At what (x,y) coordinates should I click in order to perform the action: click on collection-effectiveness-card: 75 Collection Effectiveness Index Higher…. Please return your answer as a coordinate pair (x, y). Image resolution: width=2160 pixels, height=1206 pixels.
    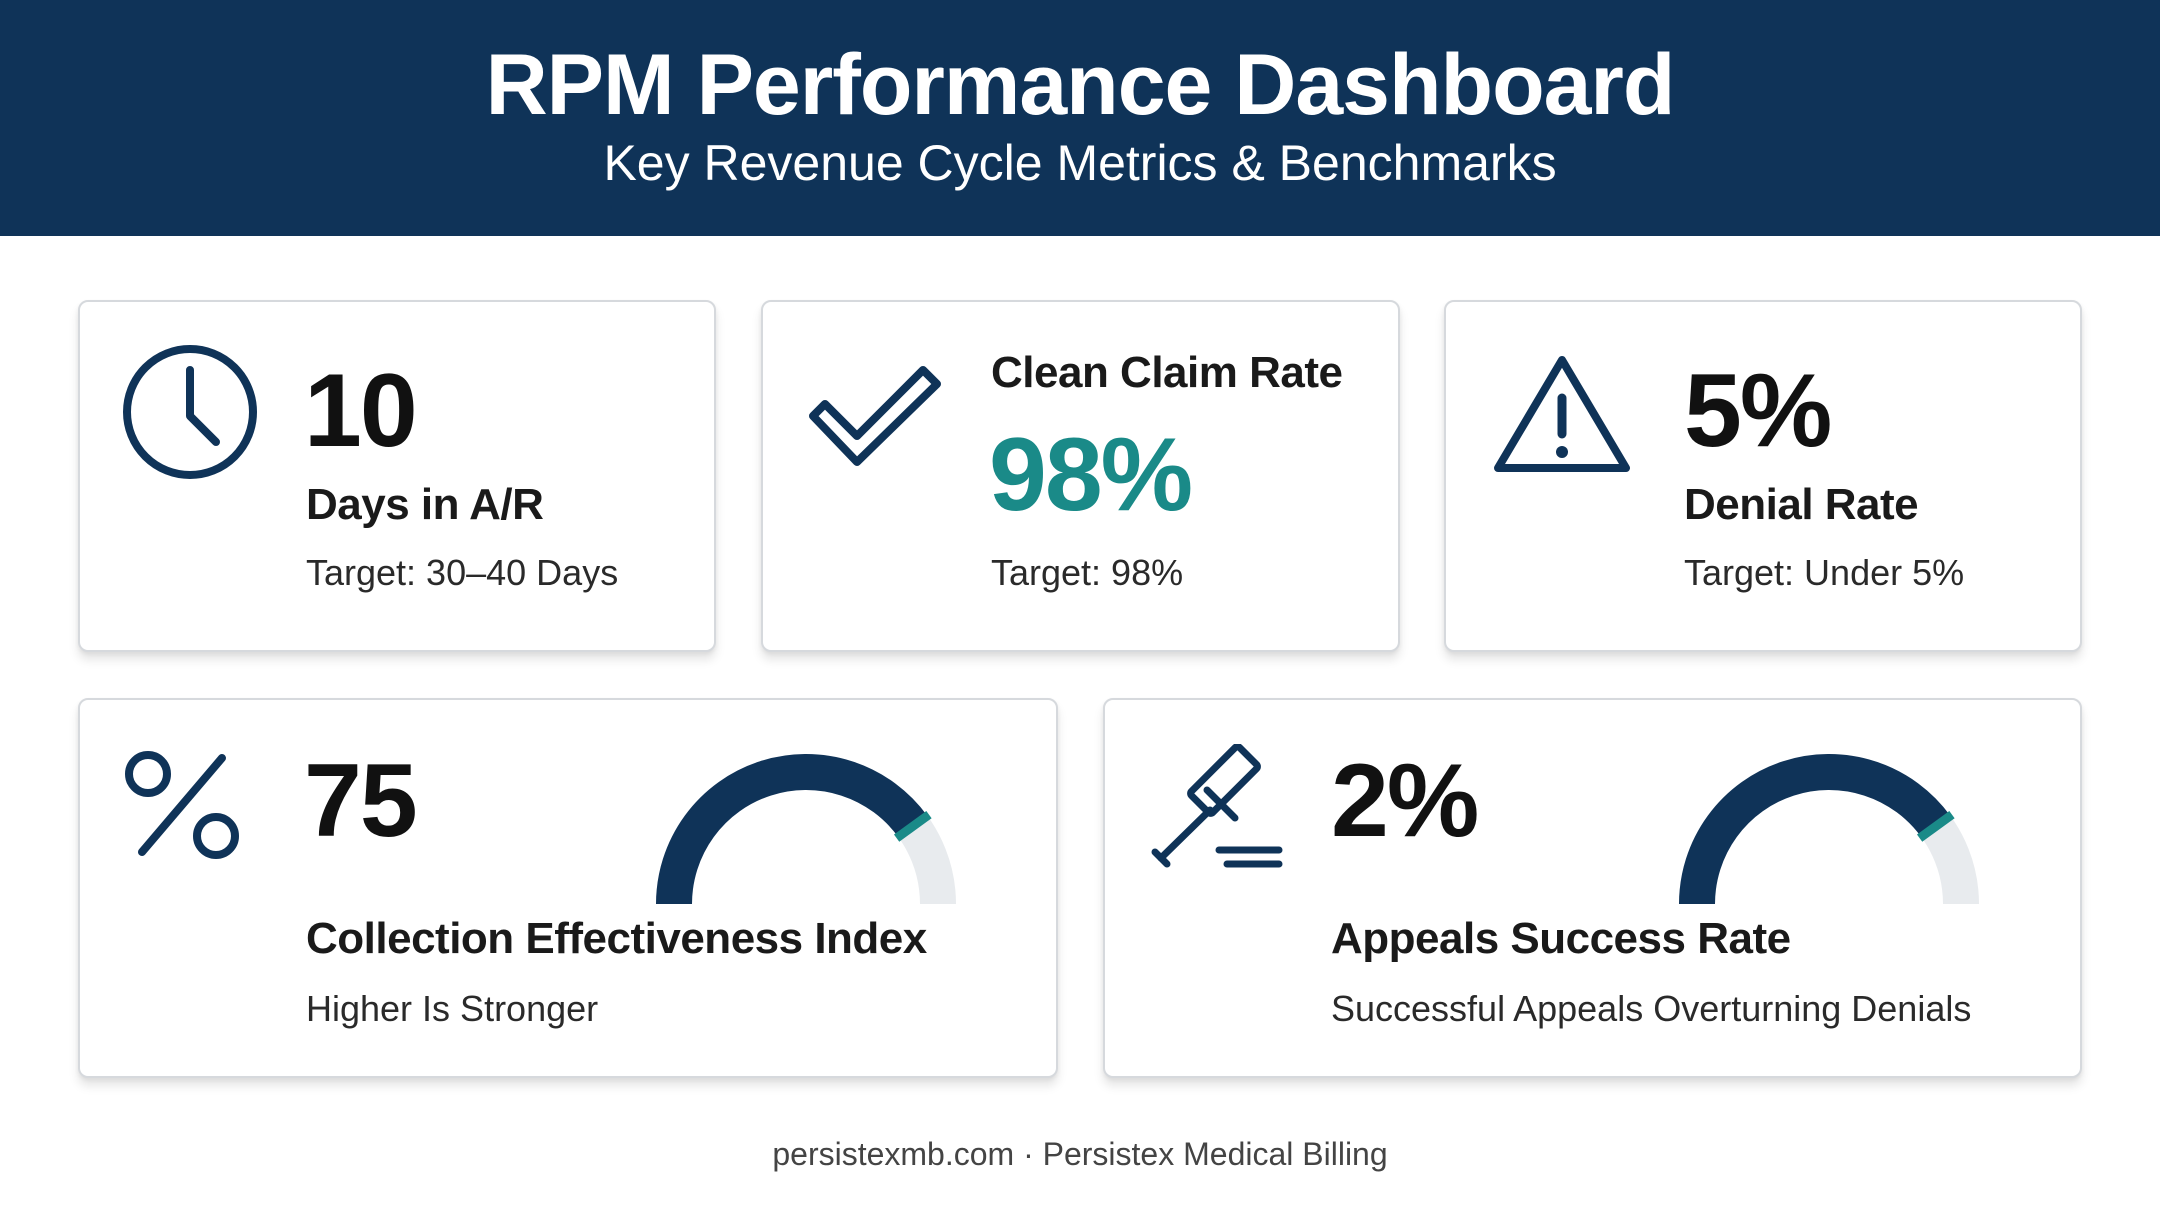
    Looking at the image, I should click on (568, 888).